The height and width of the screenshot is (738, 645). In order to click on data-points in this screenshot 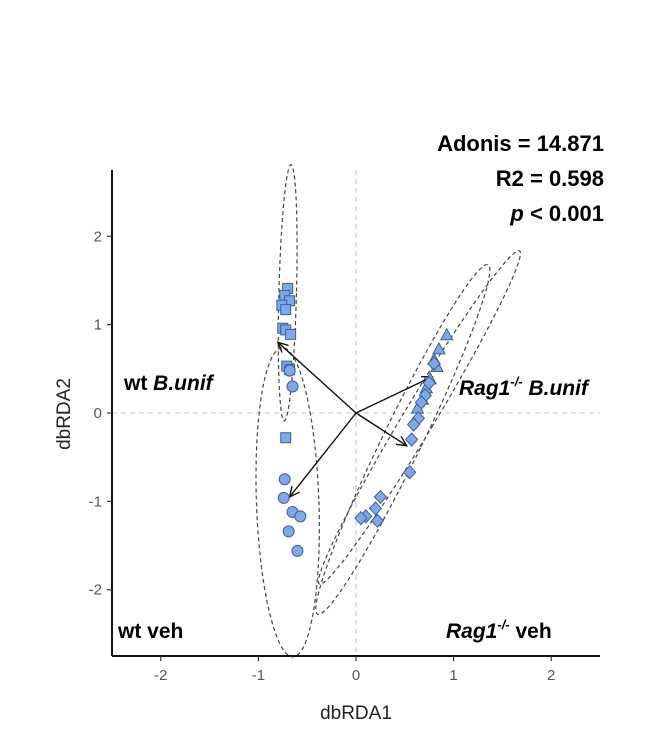, I will do `click(365, 419)`.